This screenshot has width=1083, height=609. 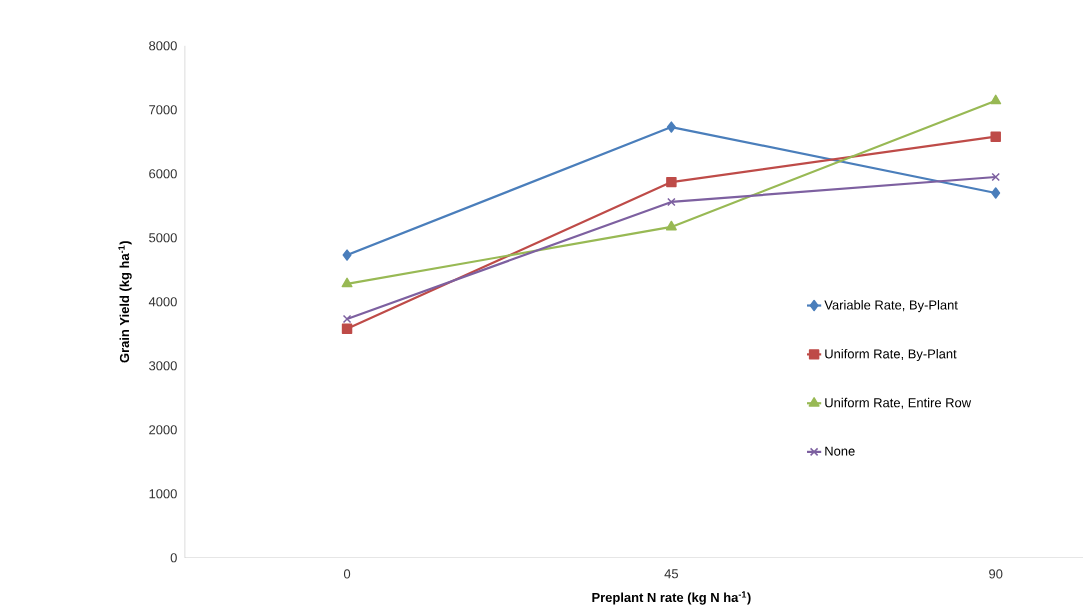 I want to click on legend-label: Variable Rate, By-Plant, so click(x=891, y=306).